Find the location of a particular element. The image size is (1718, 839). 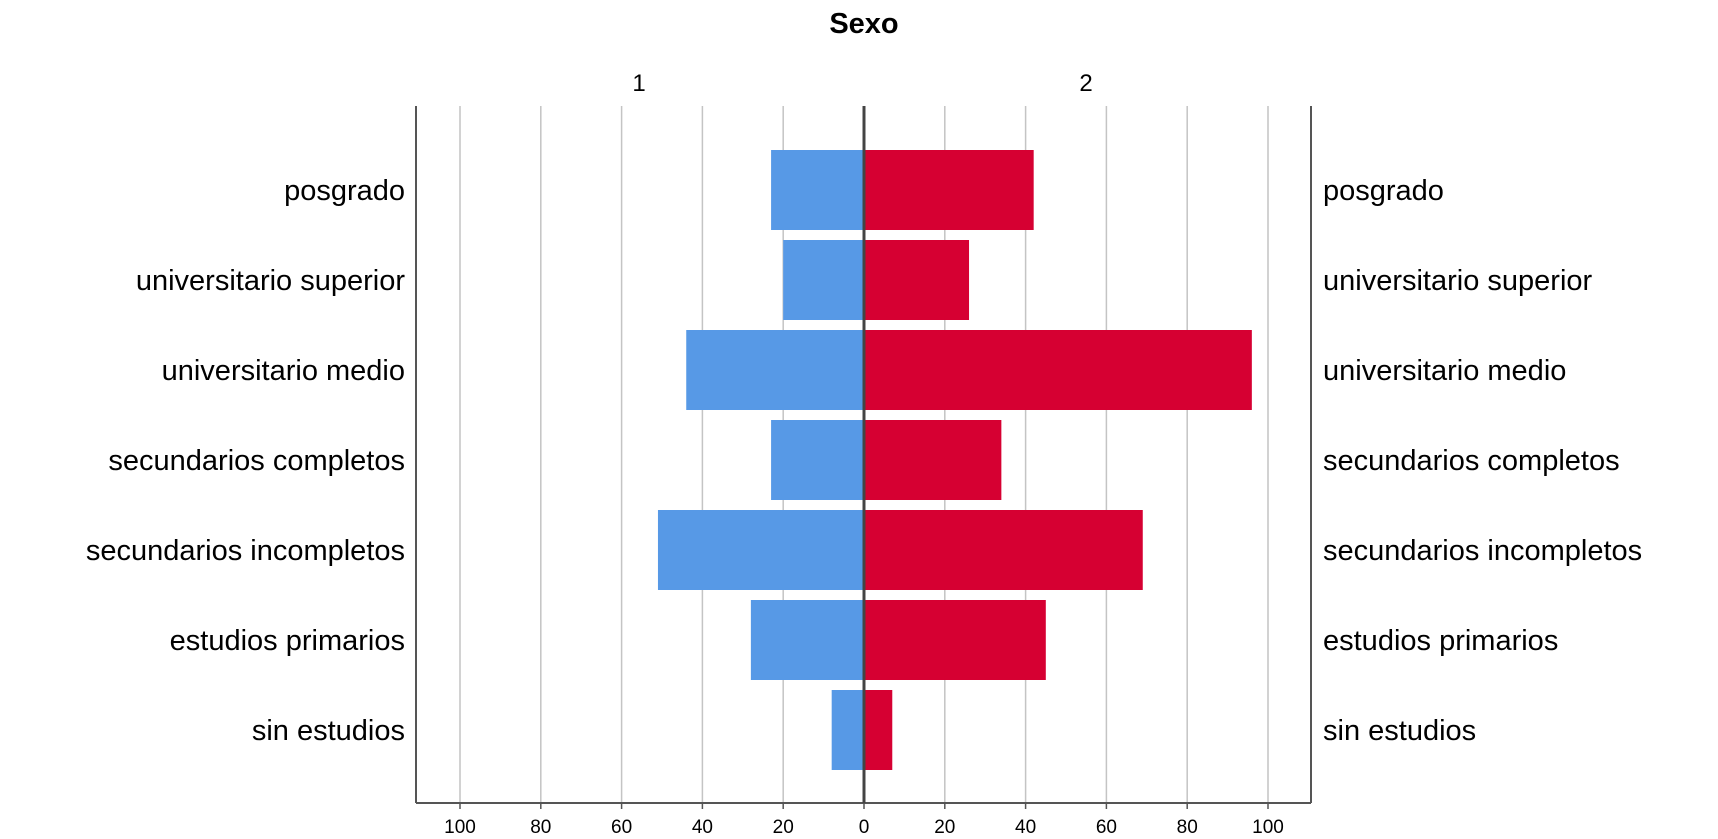

bar-right-posgrado is located at coordinates (949, 190).